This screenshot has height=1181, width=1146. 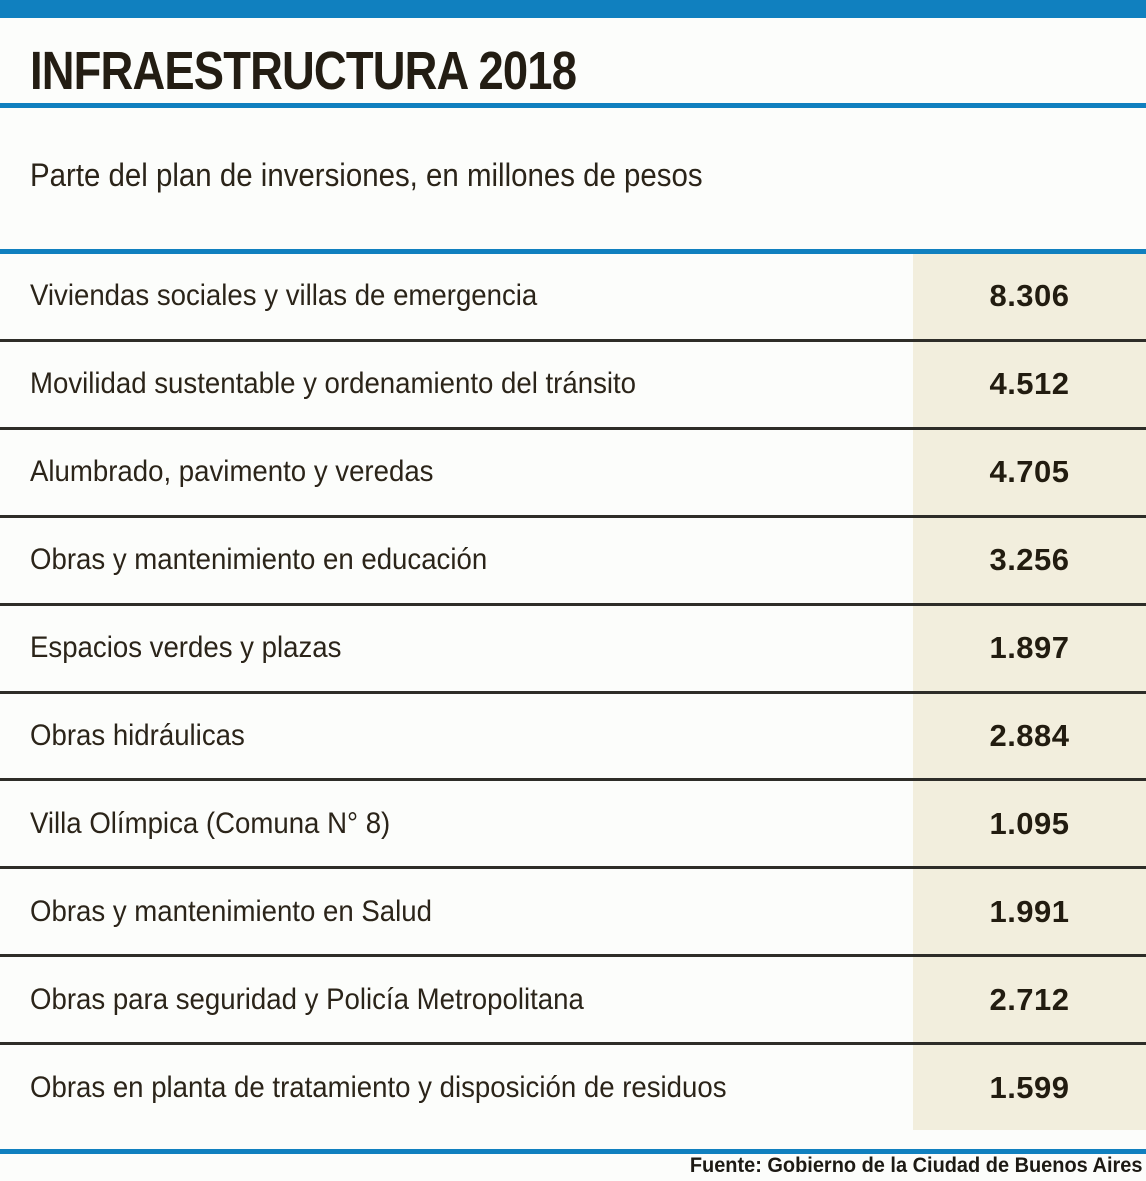 What do you see at coordinates (573, 913) in the screenshot?
I see `table-row: Obras y mantenimiento en Salud 1.991` at bounding box center [573, 913].